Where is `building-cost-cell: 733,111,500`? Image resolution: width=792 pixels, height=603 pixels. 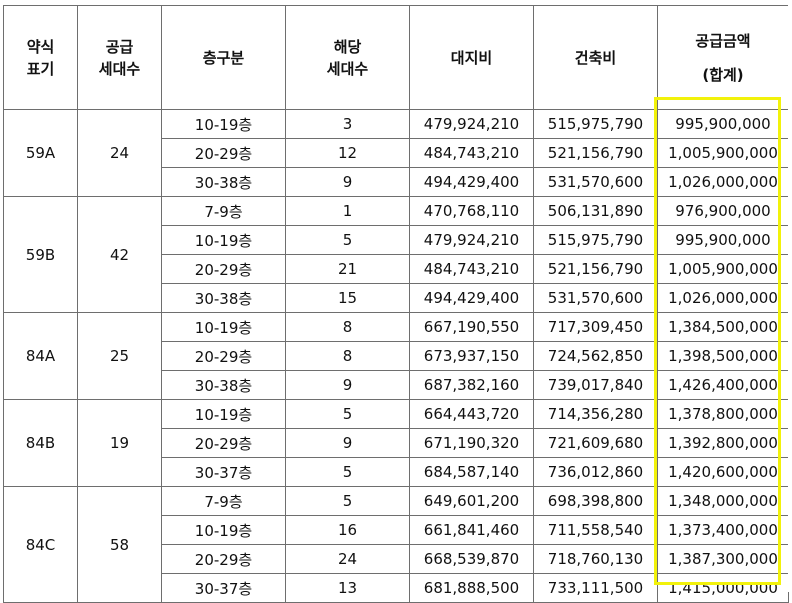 building-cost-cell: 733,111,500 is located at coordinates (595, 588).